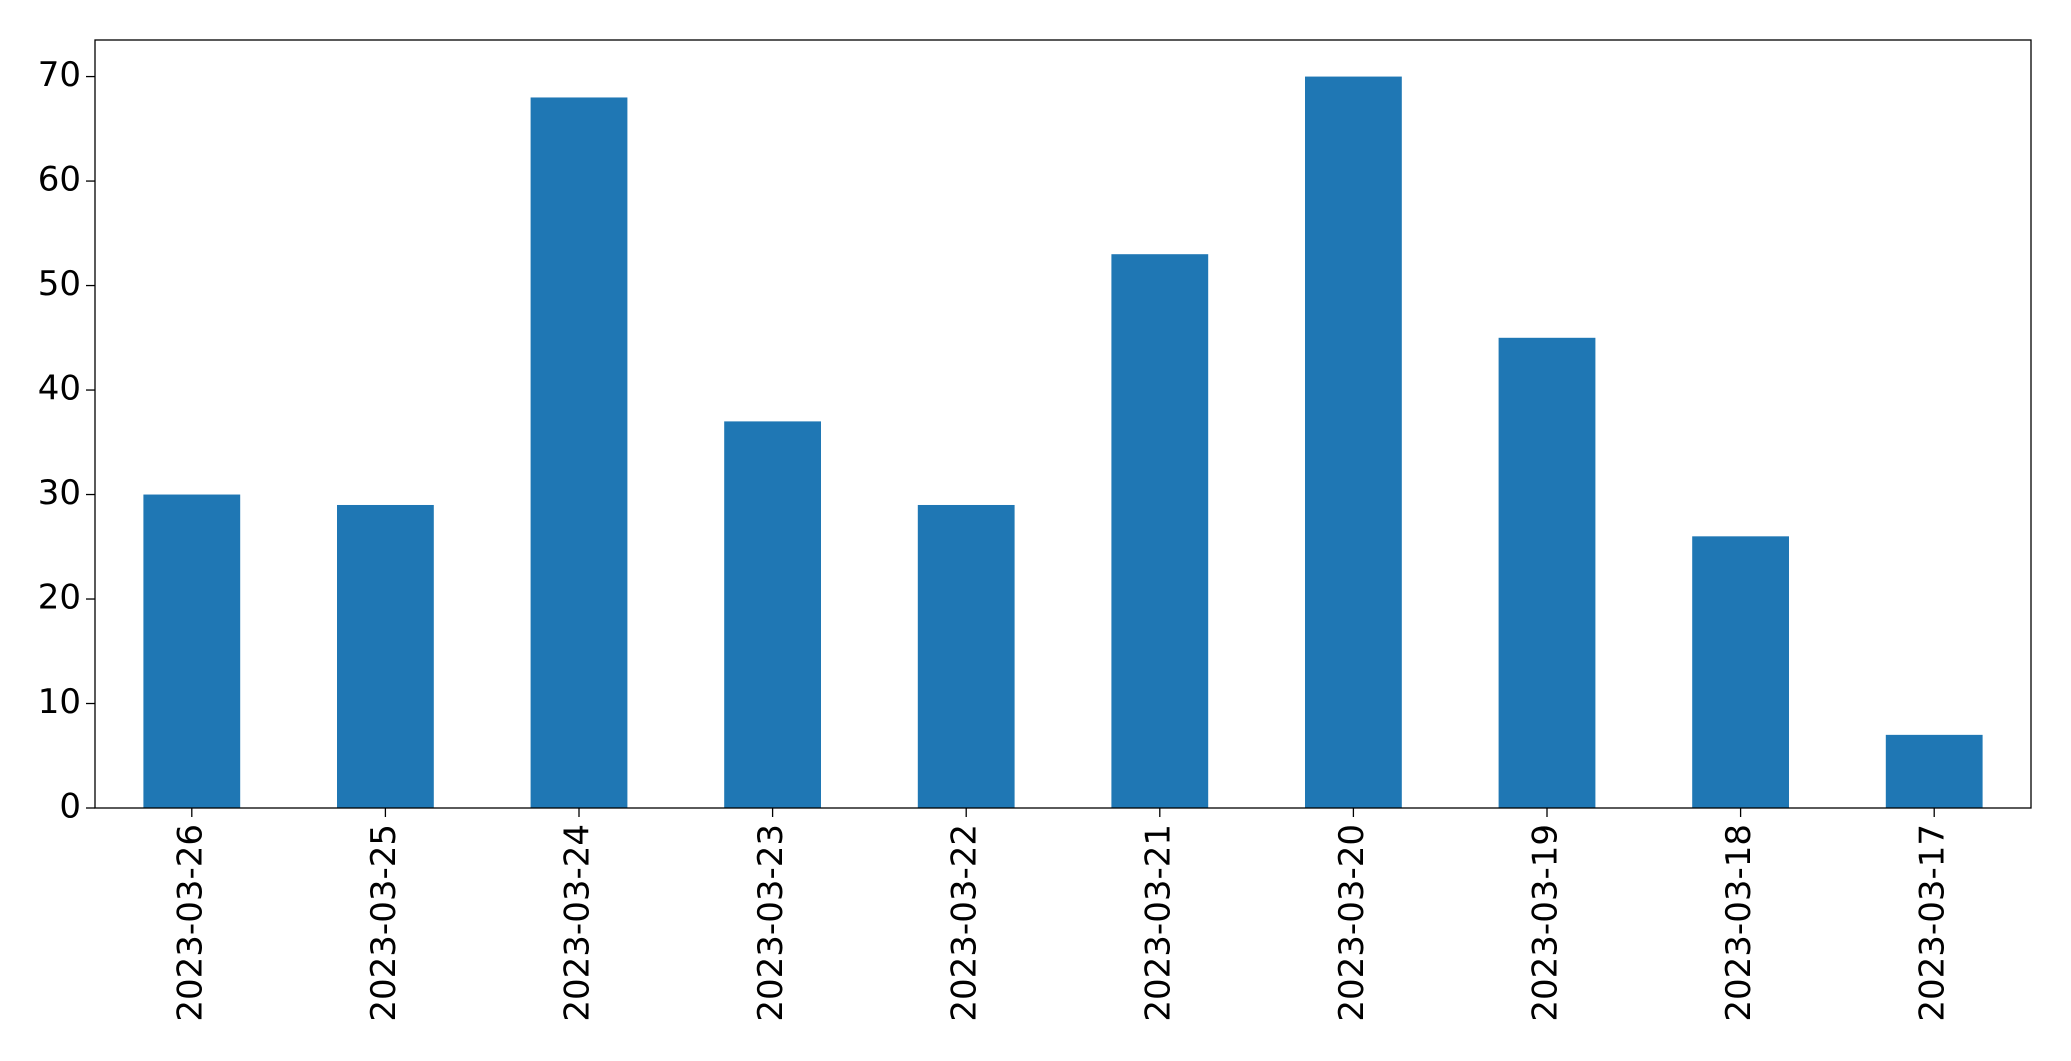 This screenshot has height=1061, width=2071. What do you see at coordinates (1933, 923) in the screenshot?
I see `x-tick-label: 2023-03-17` at bounding box center [1933, 923].